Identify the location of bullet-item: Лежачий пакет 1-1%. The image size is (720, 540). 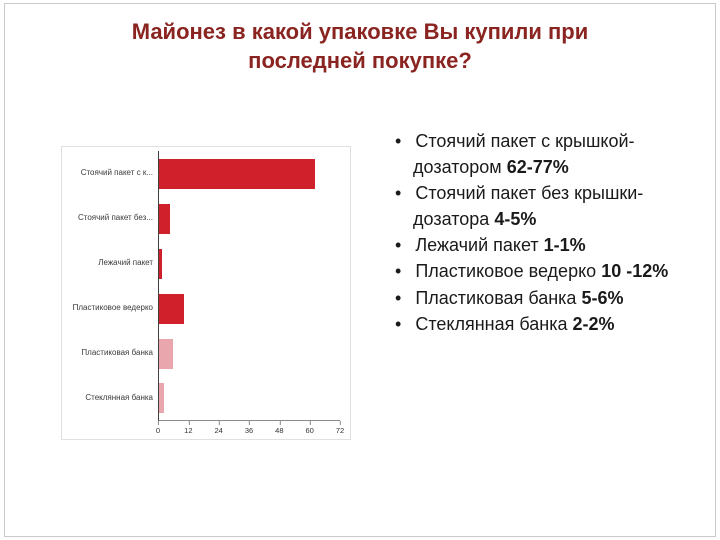
(536, 245).